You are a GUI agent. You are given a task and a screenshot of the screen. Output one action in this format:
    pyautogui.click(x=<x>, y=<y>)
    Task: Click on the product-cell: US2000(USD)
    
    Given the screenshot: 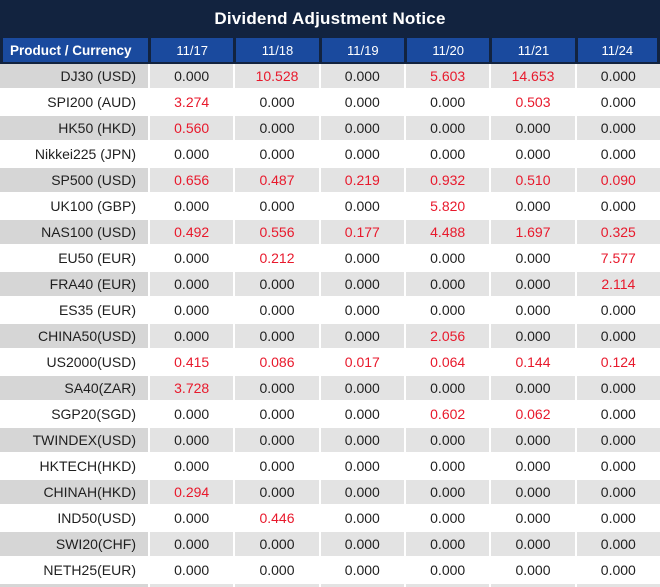 What is the action you would take?
    pyautogui.click(x=74, y=363)
    